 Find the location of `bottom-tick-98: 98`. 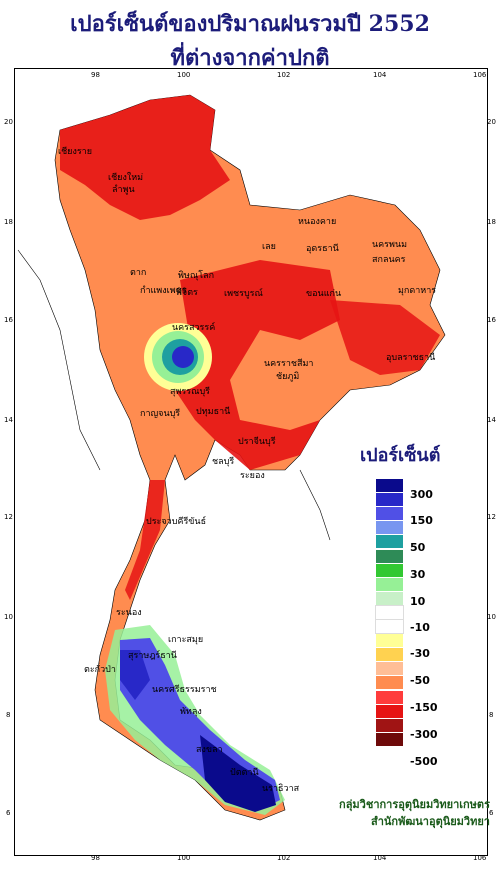

bottom-tick-98: 98 is located at coordinates (95, 858).